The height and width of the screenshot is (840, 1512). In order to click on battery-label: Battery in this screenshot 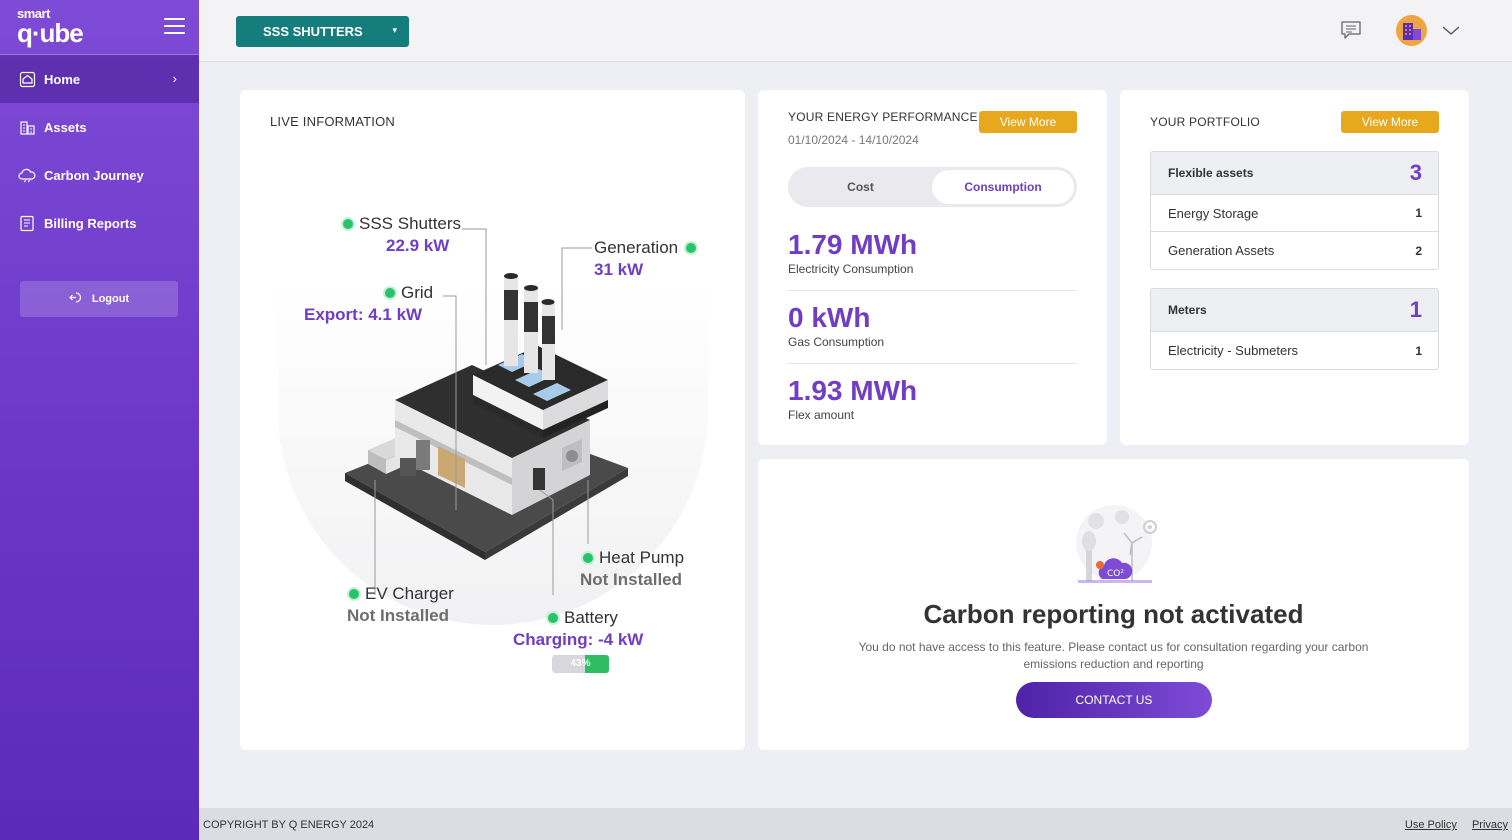, I will do `click(583, 618)`.